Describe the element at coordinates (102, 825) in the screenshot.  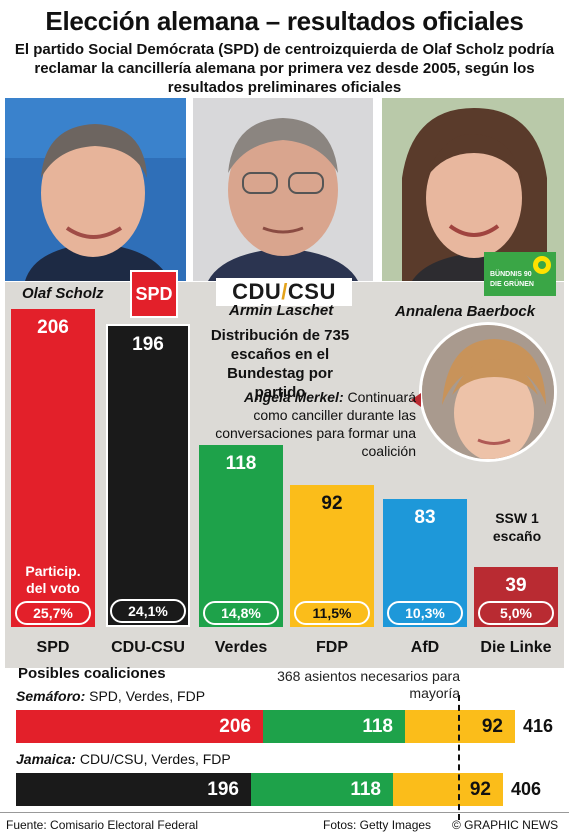
I see `footer-source: Fuente: Comisario Electoral Federal` at that location.